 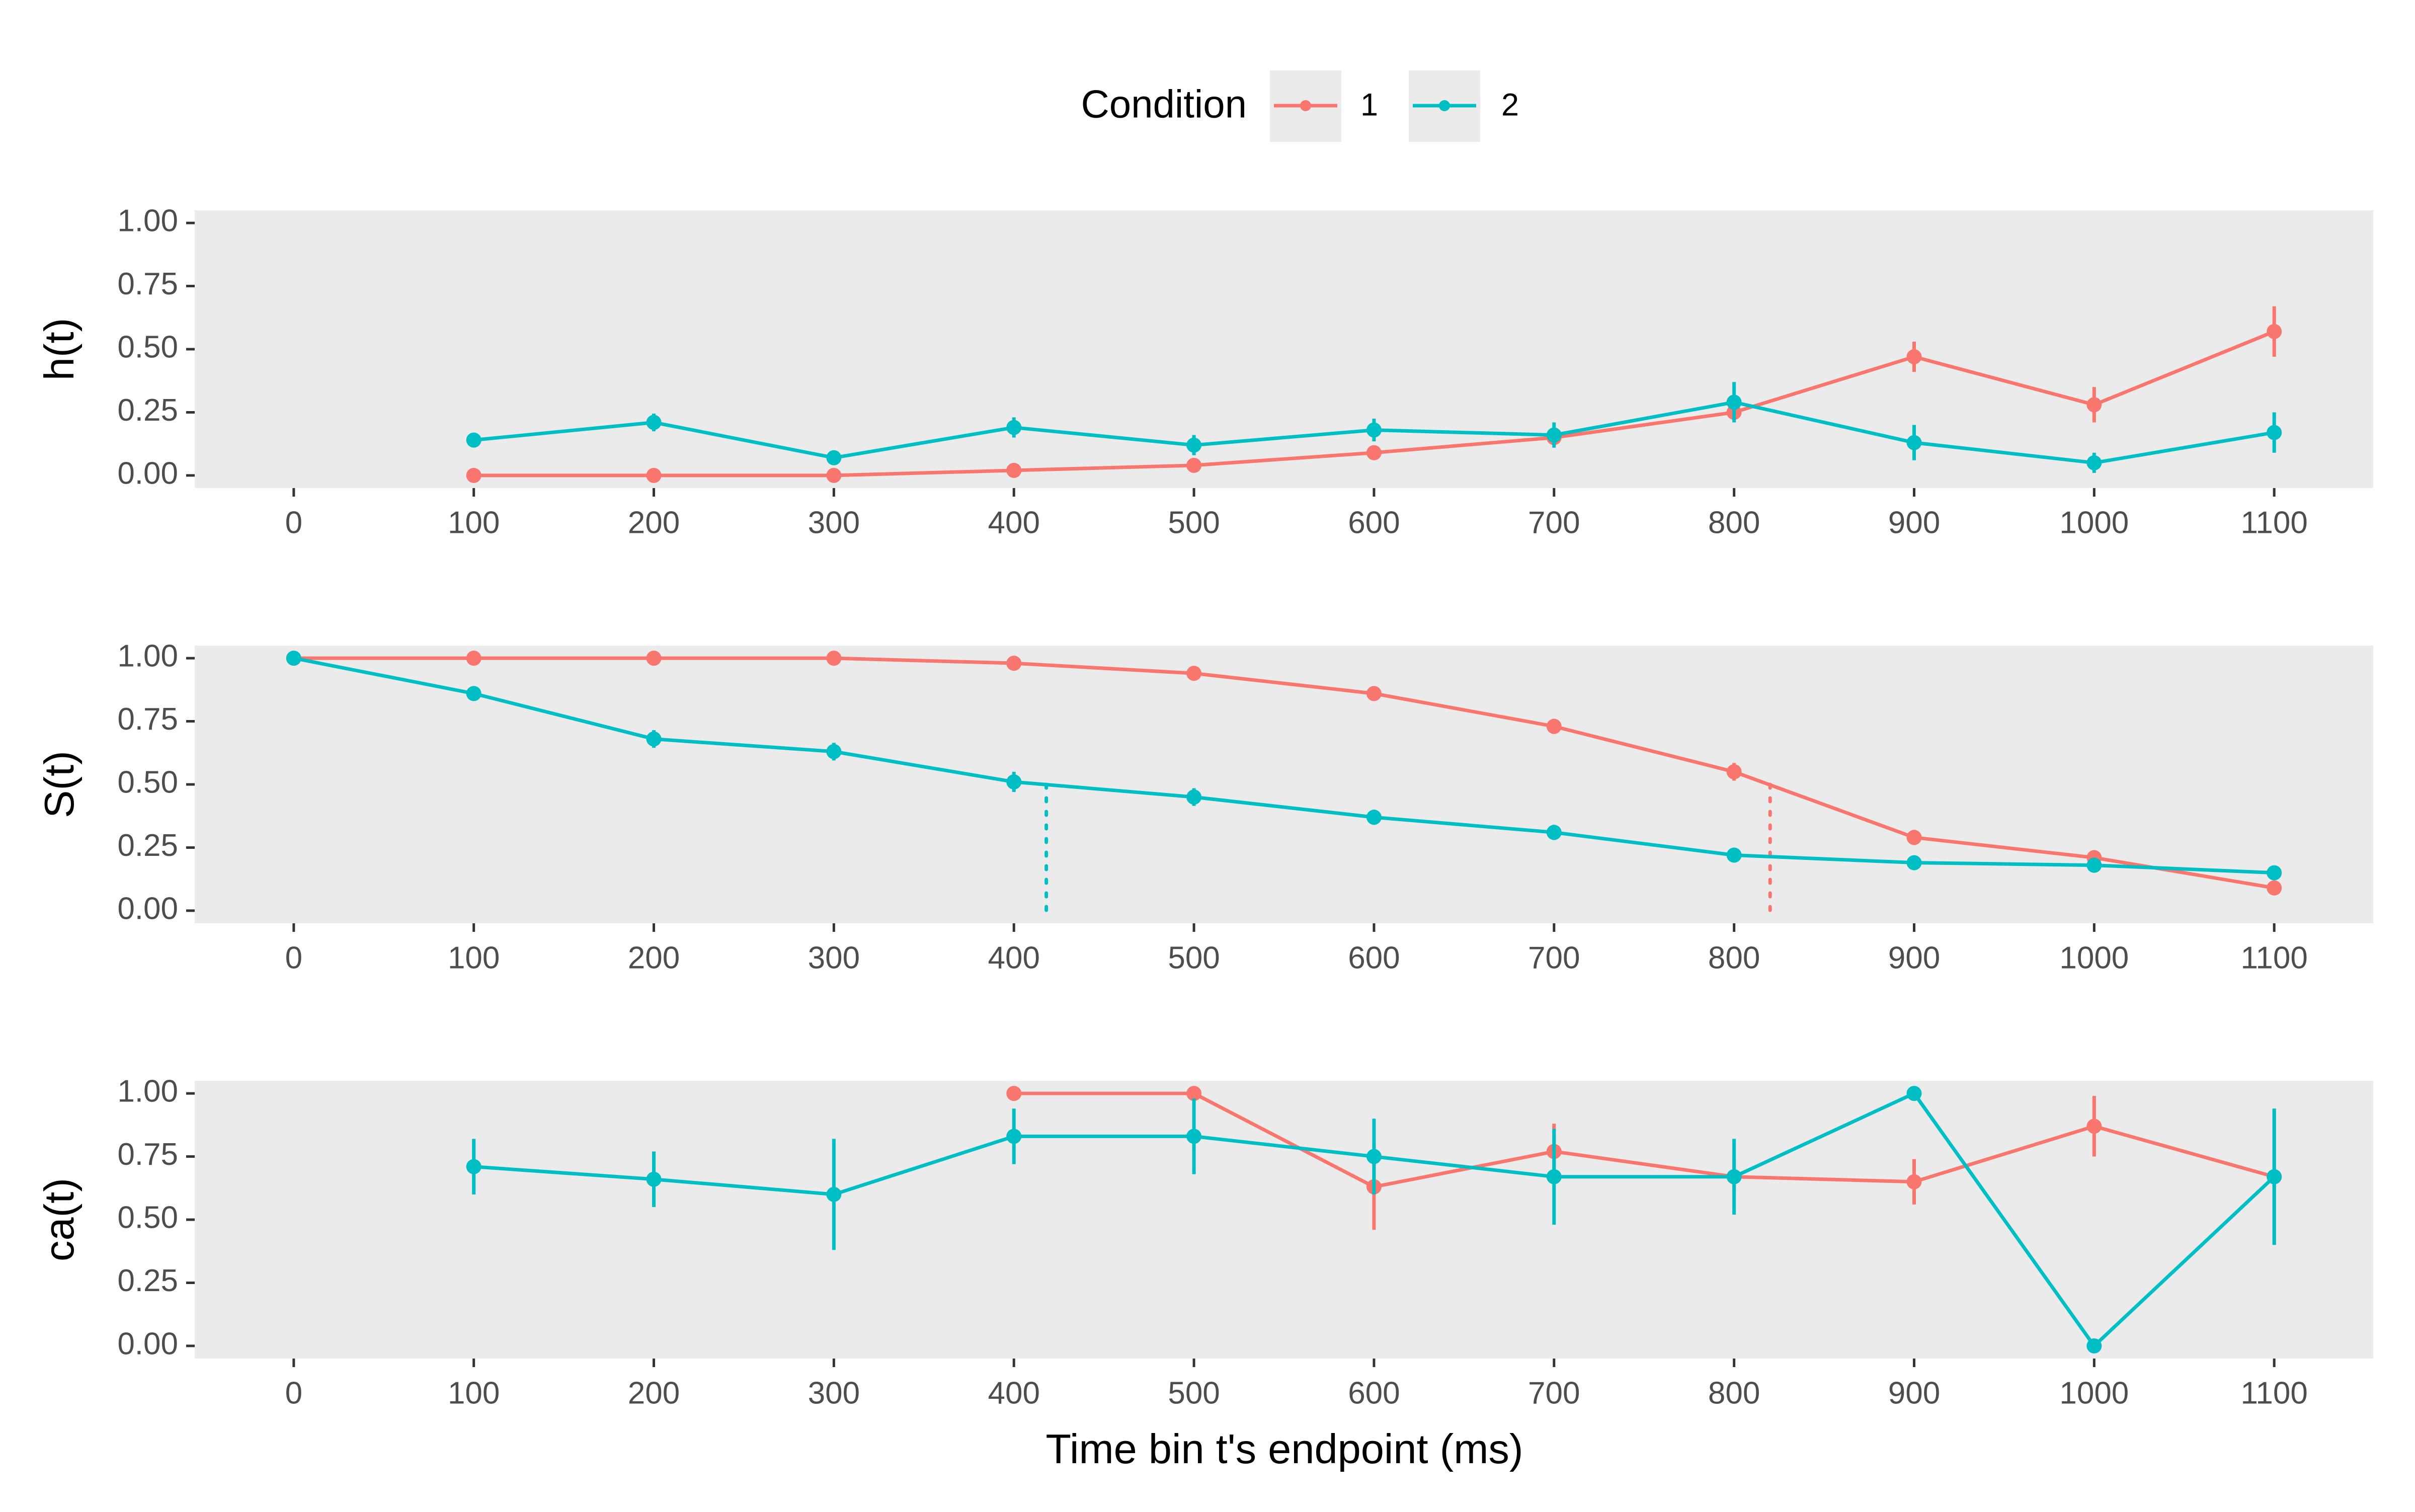 I want to click on x-tick-label-accuracy: 800, so click(x=1734, y=1393).